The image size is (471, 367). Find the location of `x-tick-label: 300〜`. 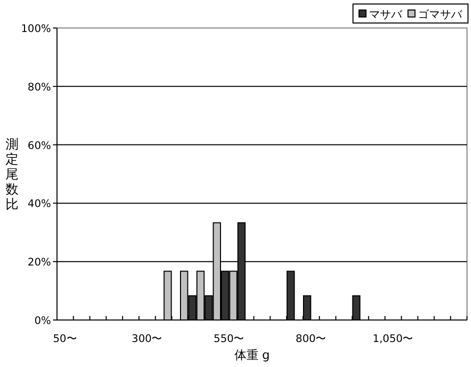

x-tick-label: 300〜 is located at coordinates (147, 339).